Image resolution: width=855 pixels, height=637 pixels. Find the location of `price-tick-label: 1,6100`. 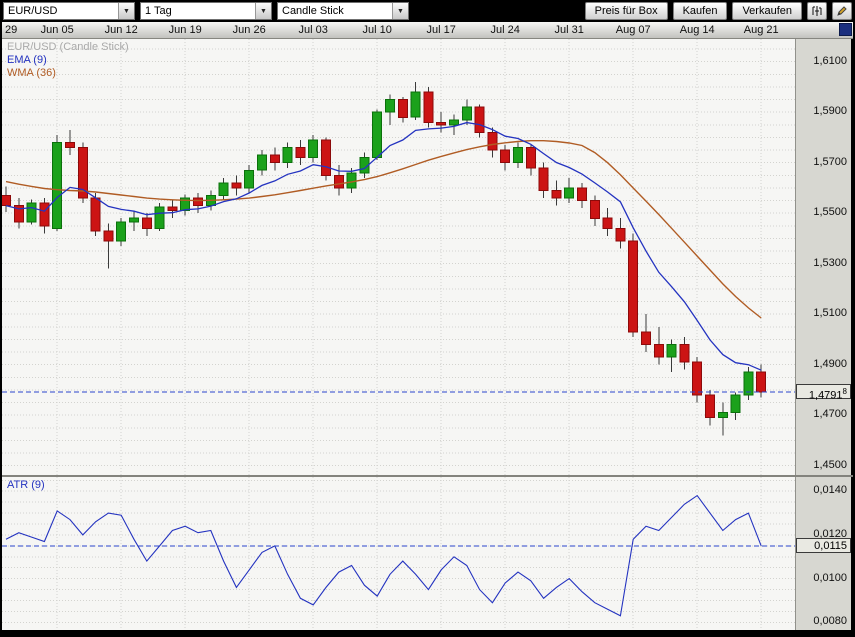

price-tick-label: 1,6100 is located at coordinates (830, 60).